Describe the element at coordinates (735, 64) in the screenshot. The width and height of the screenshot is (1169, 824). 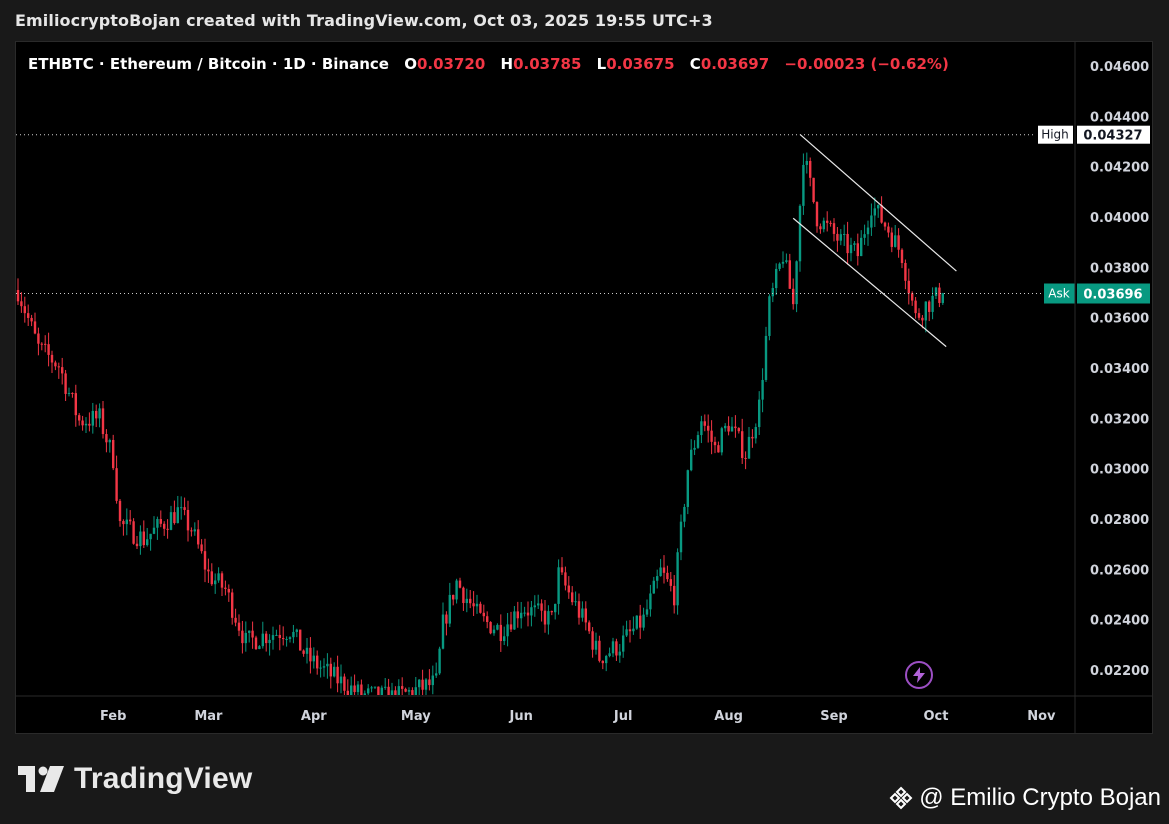
I see `close-value: 0.03697` at that location.